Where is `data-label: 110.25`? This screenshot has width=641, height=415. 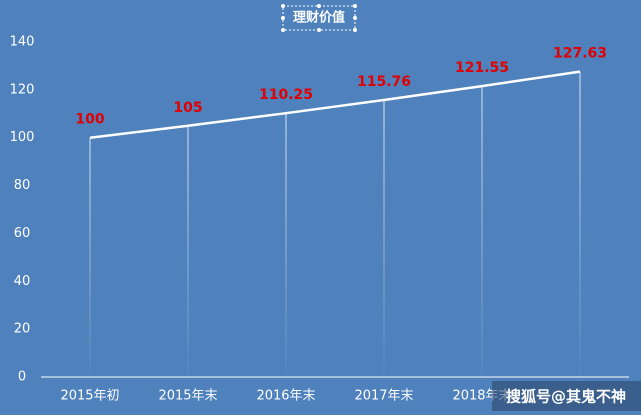 data-label: 110.25 is located at coordinates (286, 95).